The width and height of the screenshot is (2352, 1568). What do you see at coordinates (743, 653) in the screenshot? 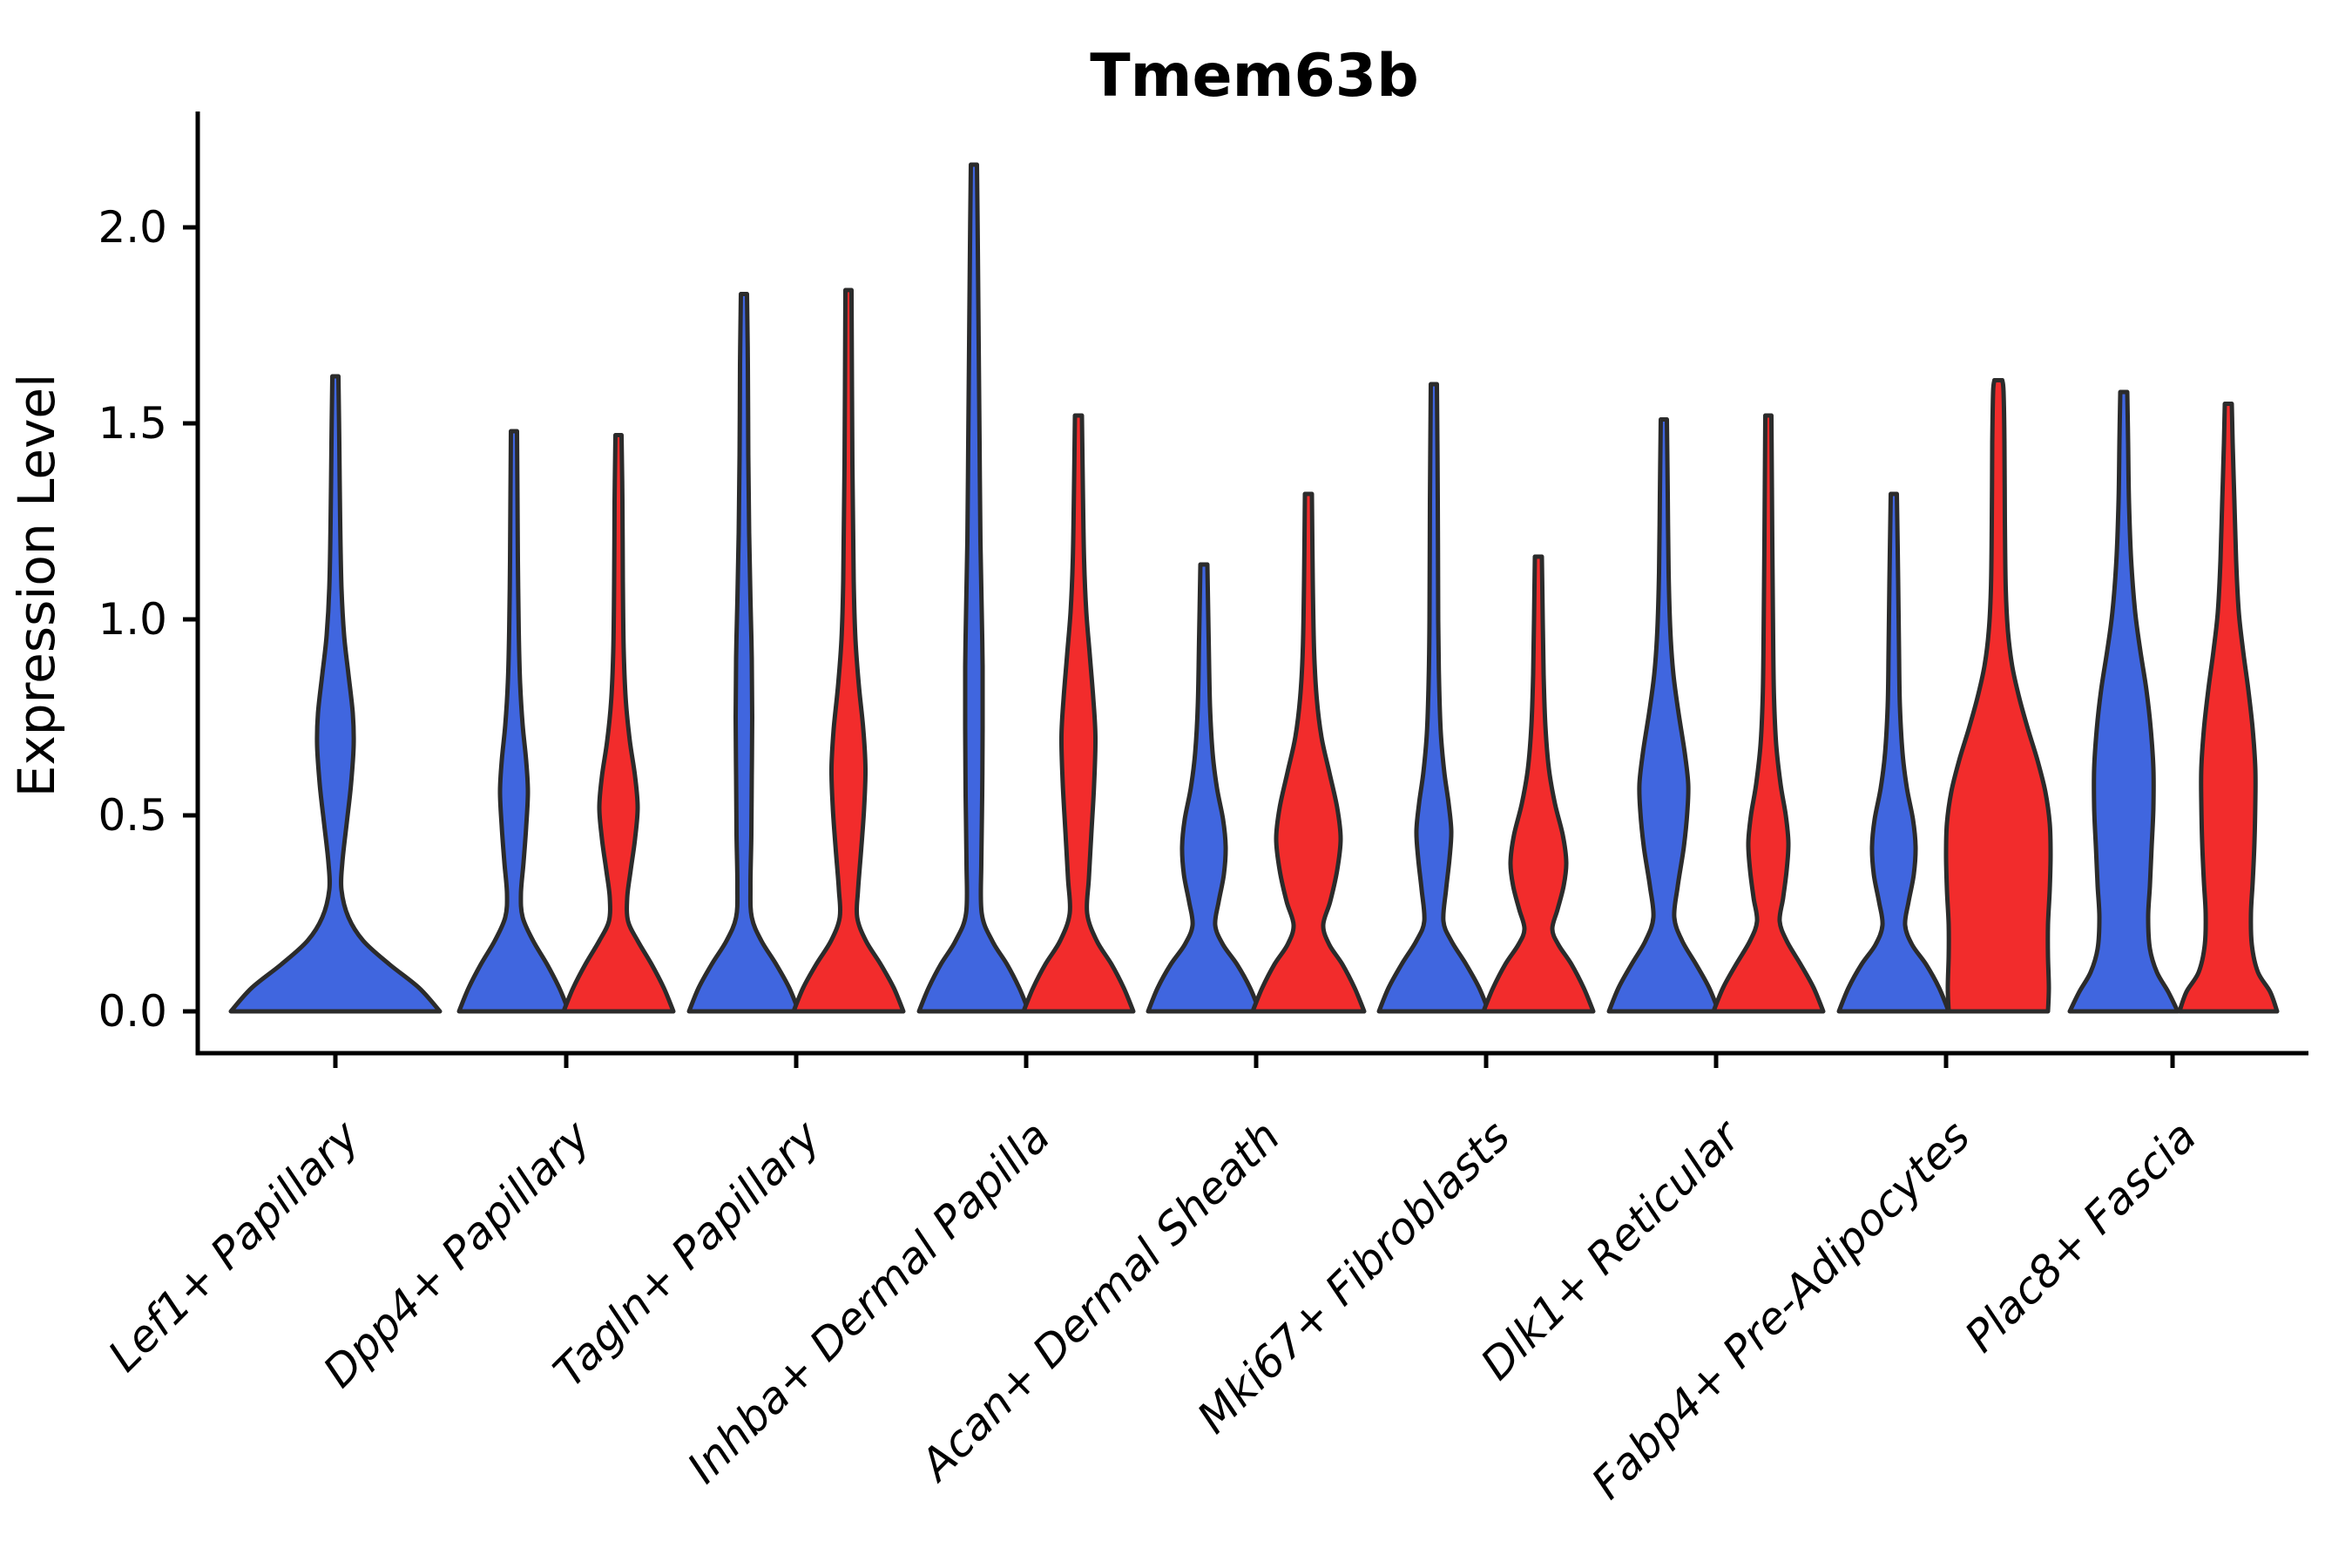
I see `violin-blue-tagln-papillary` at bounding box center [743, 653].